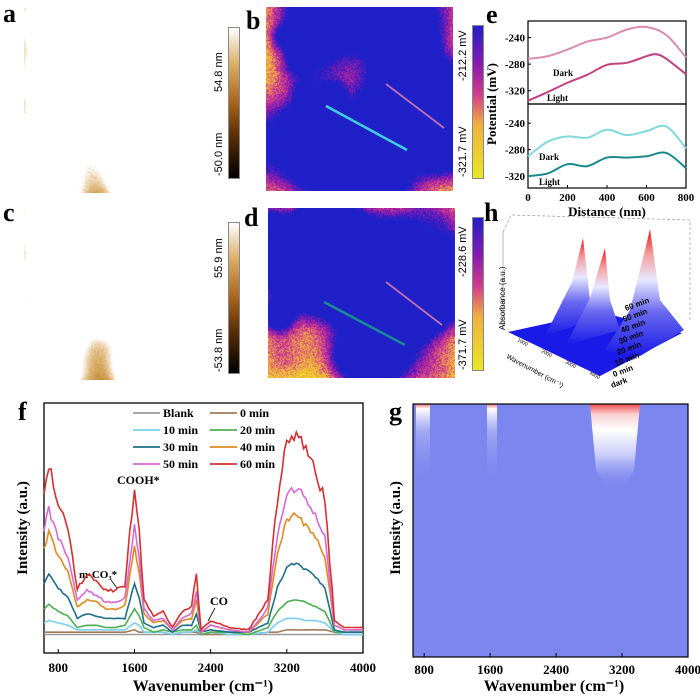 This screenshot has height=700, width=700. What do you see at coordinates (117, 295) in the screenshot?
I see `afm-topography-image-light` at bounding box center [117, 295].